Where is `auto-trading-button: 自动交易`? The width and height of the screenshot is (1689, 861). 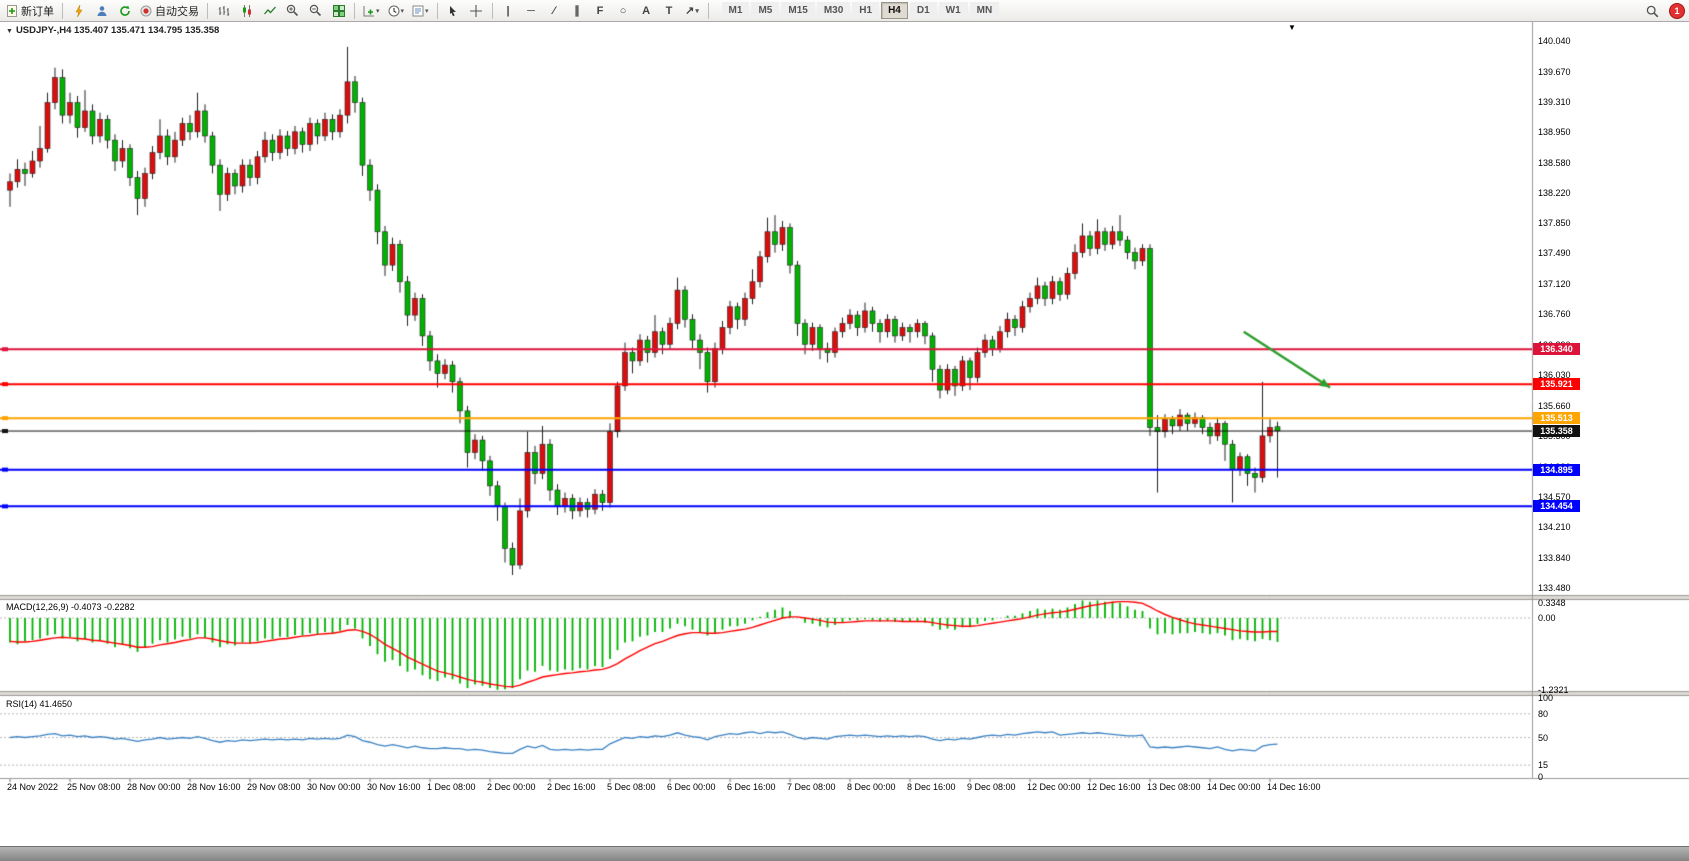
auto-trading-button: 自动交易 is located at coordinates (169, 10).